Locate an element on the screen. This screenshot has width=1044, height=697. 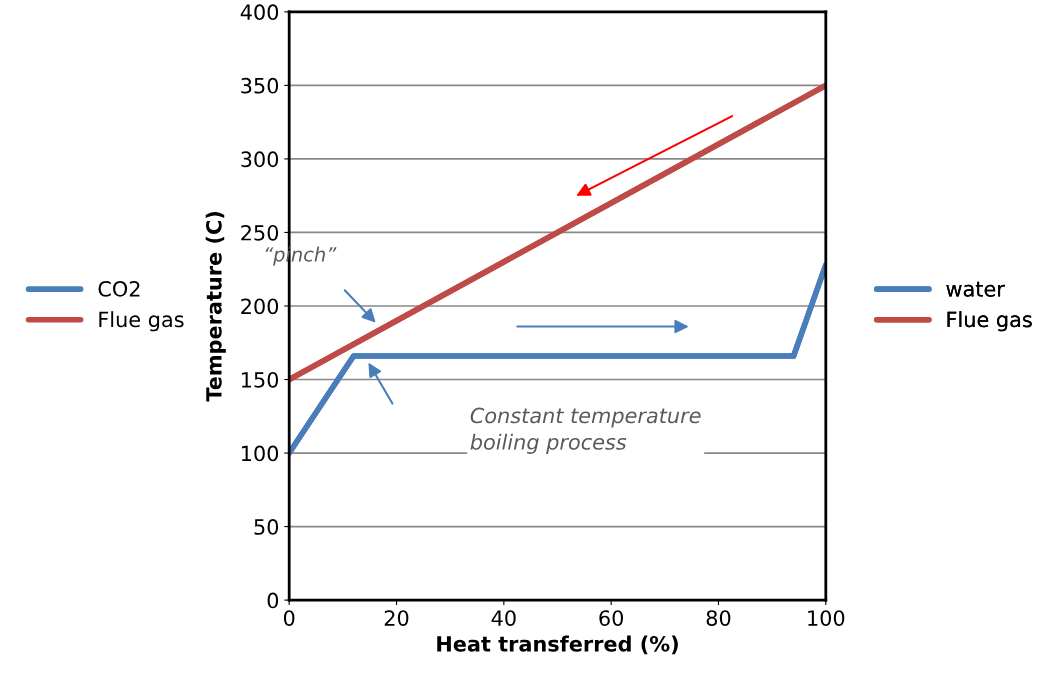
y-tick-label: 250 is located at coordinates (260, 232).